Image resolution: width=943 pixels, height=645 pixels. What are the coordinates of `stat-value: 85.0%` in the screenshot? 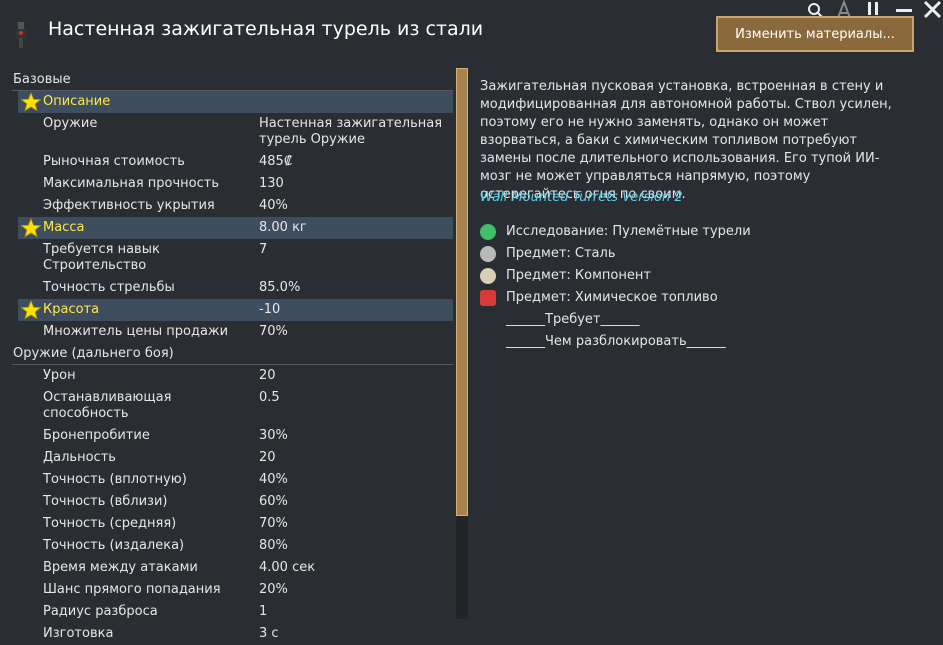 It's located at (280, 287).